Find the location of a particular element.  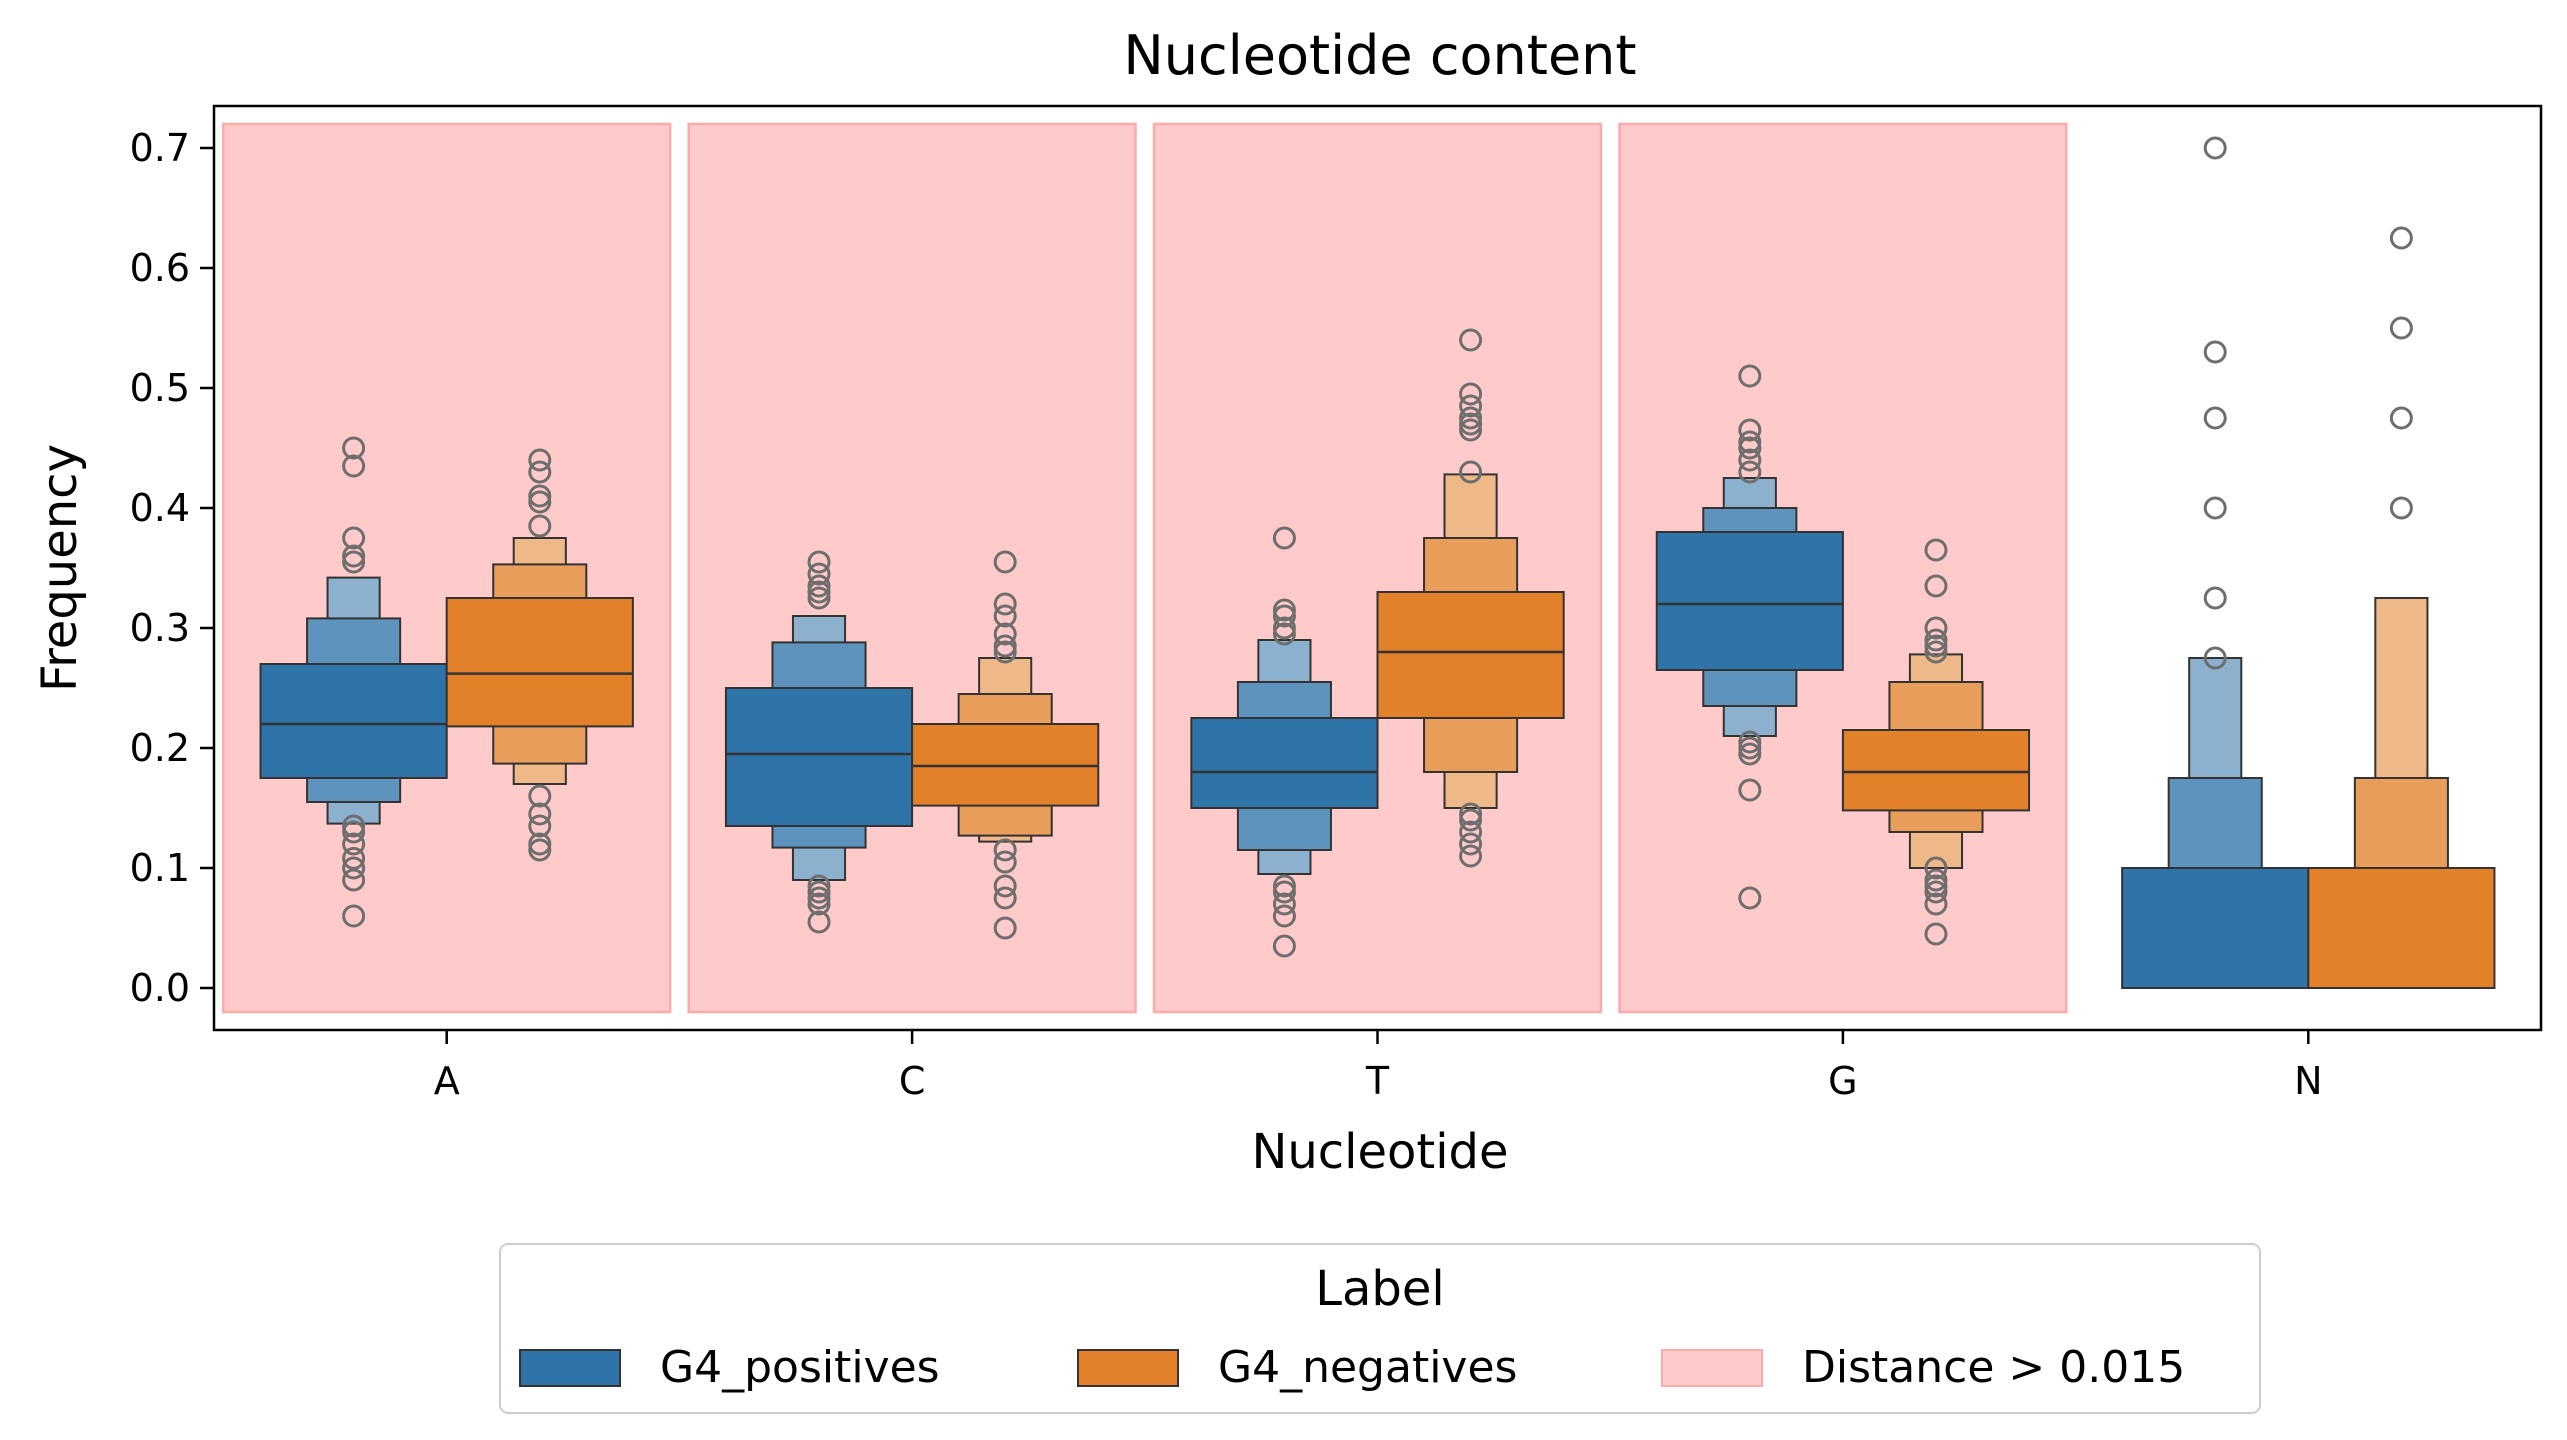

x-axis-title: Nucleotide is located at coordinates (1379, 1152).